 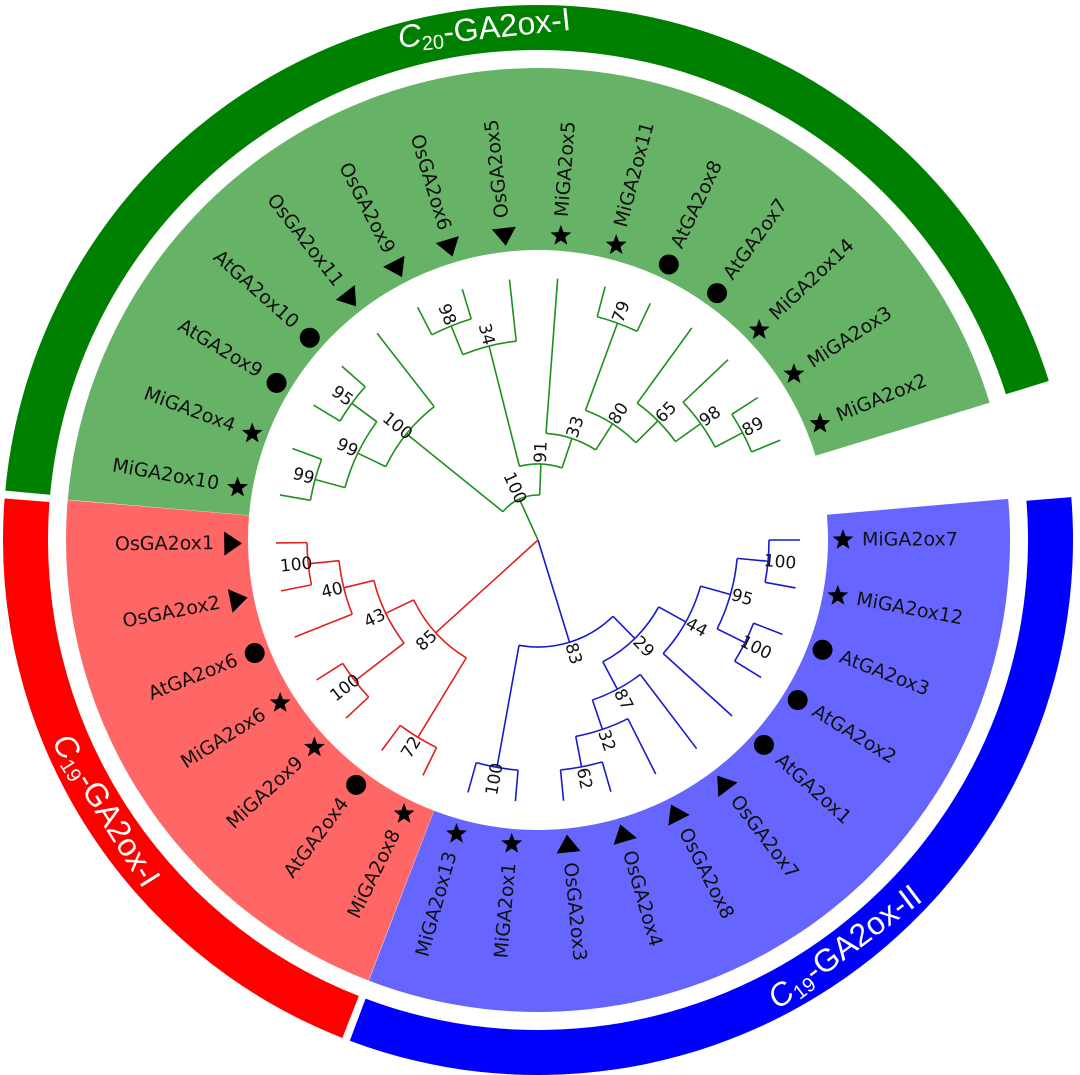 What do you see at coordinates (164, 543) in the screenshot?
I see `leaf-label: OsGA2ox1` at bounding box center [164, 543].